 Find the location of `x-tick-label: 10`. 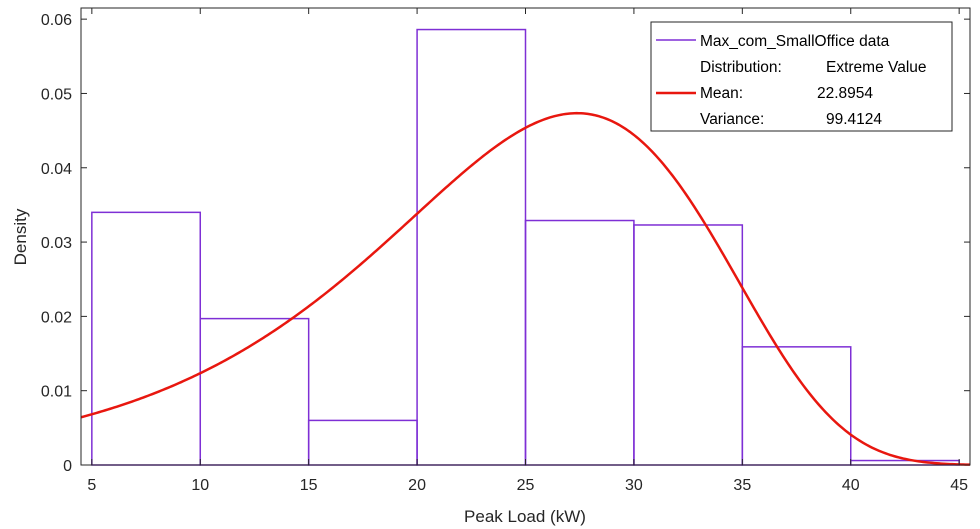

x-tick-label: 10 is located at coordinates (200, 485).